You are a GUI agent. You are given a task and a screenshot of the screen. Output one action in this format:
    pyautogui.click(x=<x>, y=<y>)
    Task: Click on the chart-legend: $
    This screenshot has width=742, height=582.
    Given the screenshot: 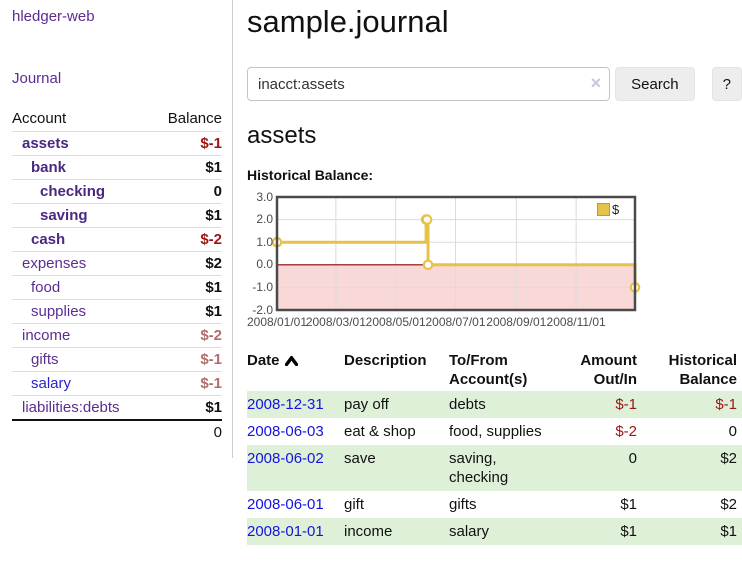 What is the action you would take?
    pyautogui.click(x=608, y=209)
    